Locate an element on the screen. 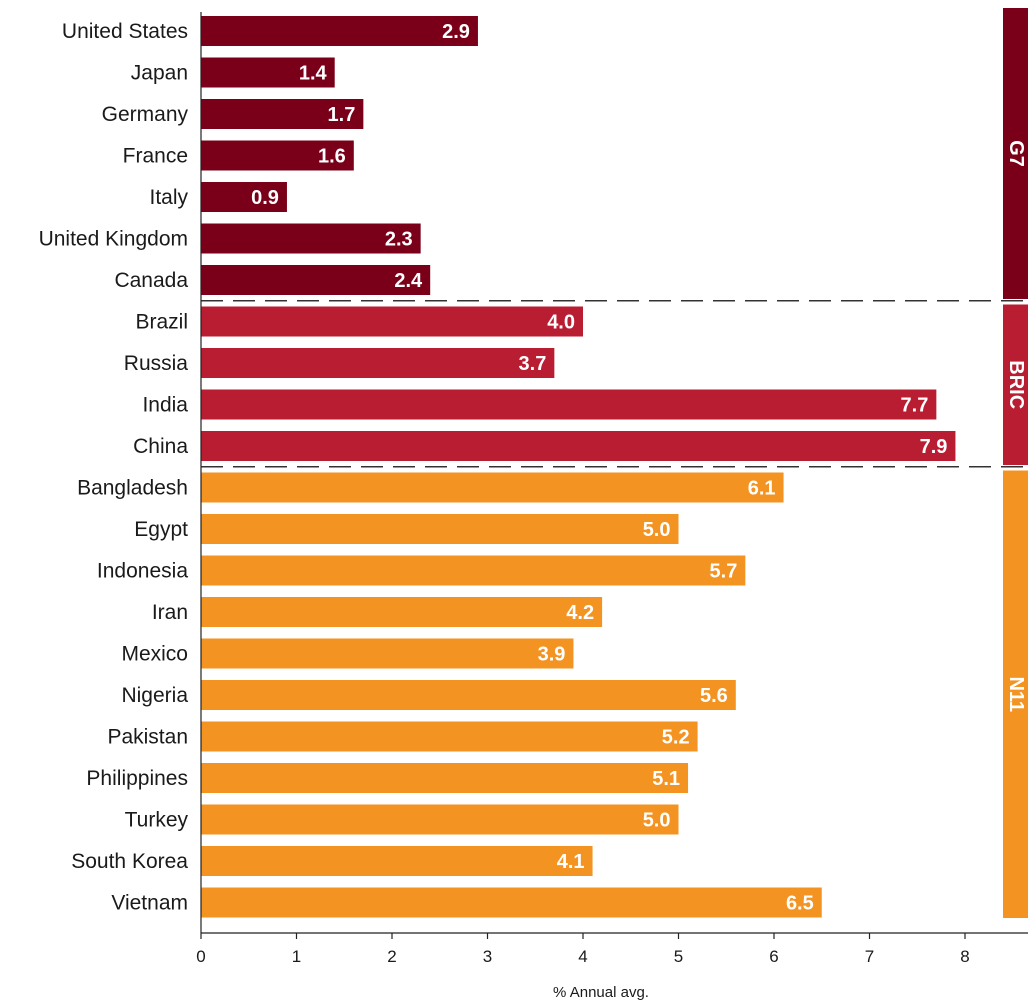 The width and height of the screenshot is (1028, 1005). category-label: China is located at coordinates (160, 446).